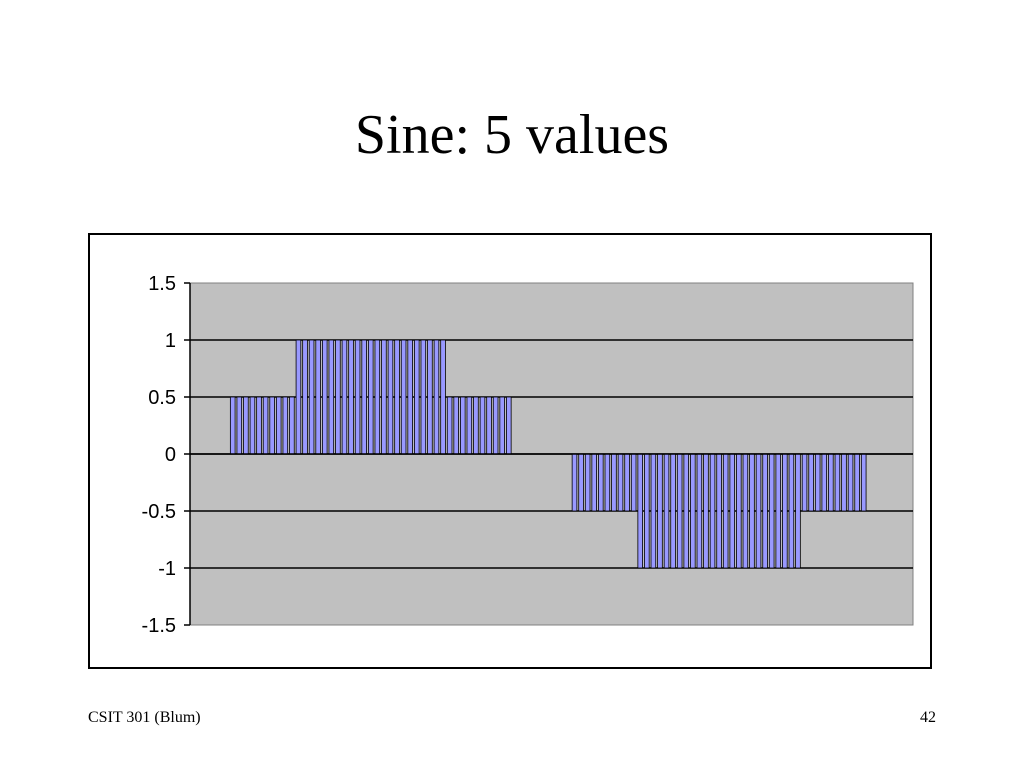 The height and width of the screenshot is (768, 1024). I want to click on y-tick-label: 1.5, so click(162, 284).